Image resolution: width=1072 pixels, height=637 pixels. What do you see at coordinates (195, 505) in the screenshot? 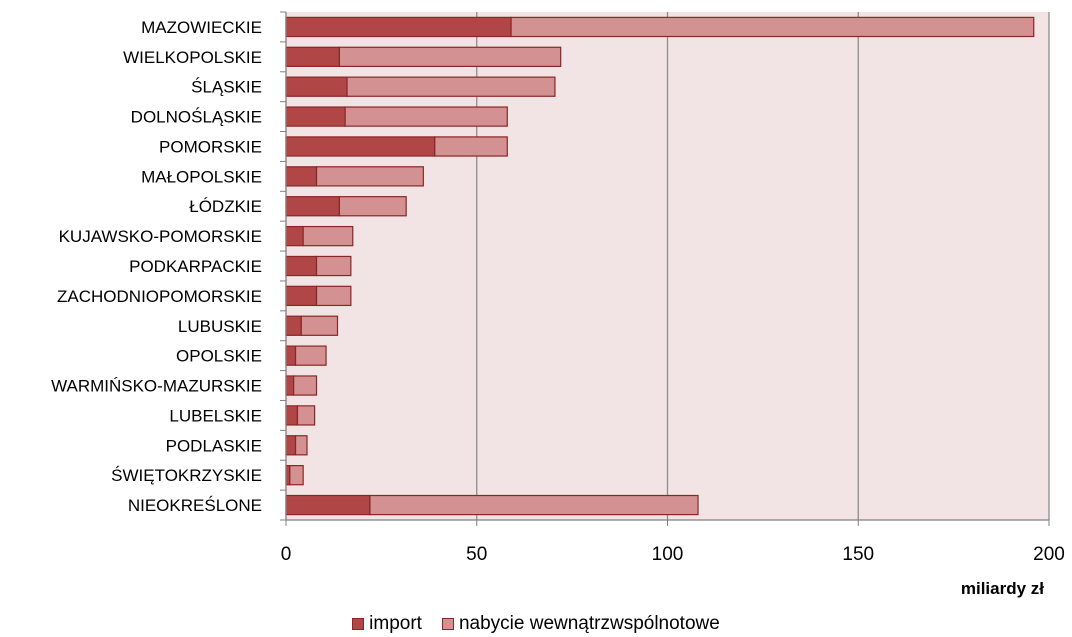
I see `category-label: NIEOKREŚLONE` at bounding box center [195, 505].